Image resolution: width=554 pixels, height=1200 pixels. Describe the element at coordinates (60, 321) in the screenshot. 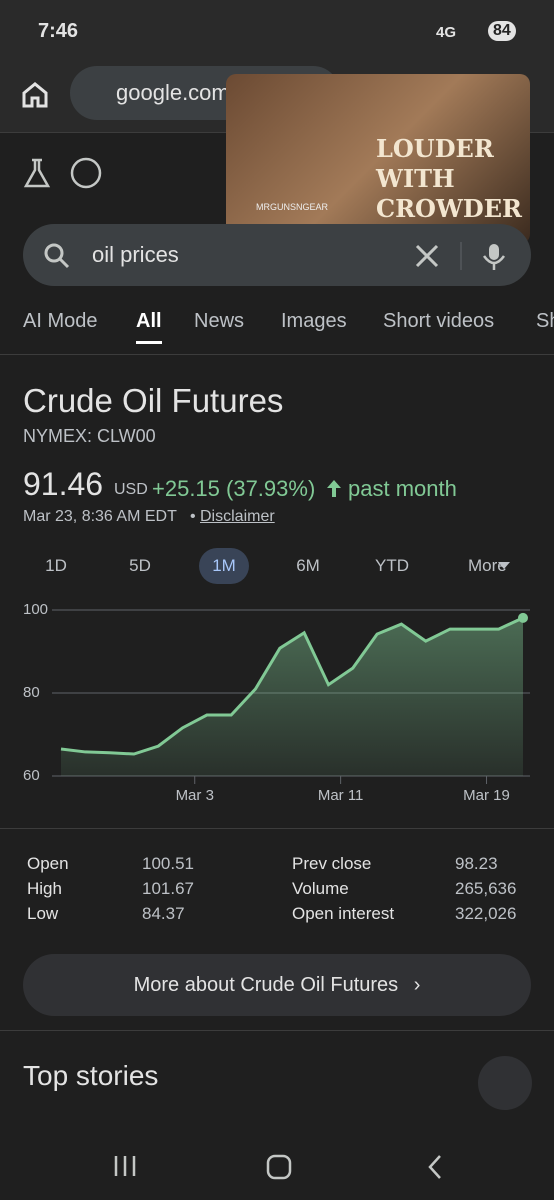

I see `tab: AI Mode` at that location.